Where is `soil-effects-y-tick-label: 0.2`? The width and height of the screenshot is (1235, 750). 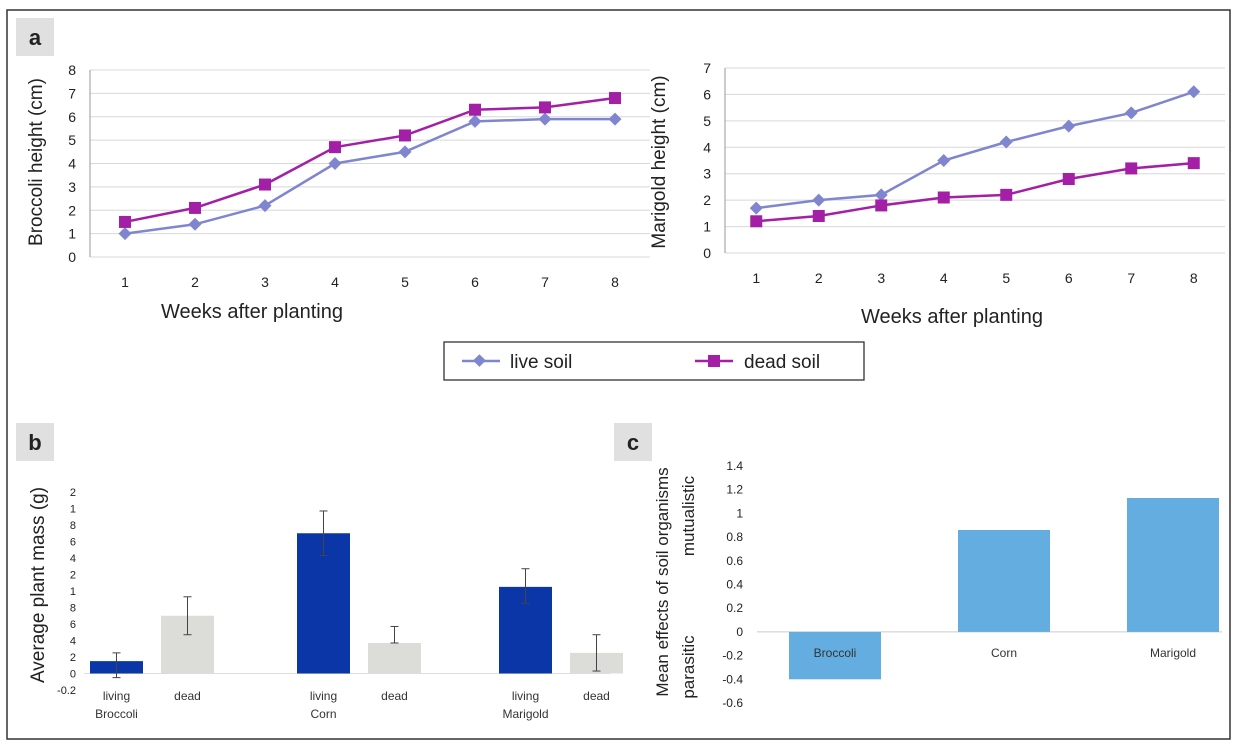
soil-effects-y-tick-label: 0.2 is located at coordinates (734, 608).